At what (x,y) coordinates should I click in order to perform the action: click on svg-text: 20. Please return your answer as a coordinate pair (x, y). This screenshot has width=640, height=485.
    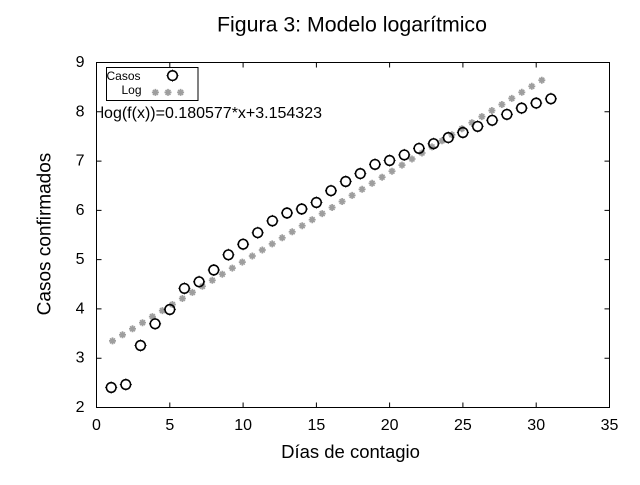
    Looking at the image, I should click on (390, 425).